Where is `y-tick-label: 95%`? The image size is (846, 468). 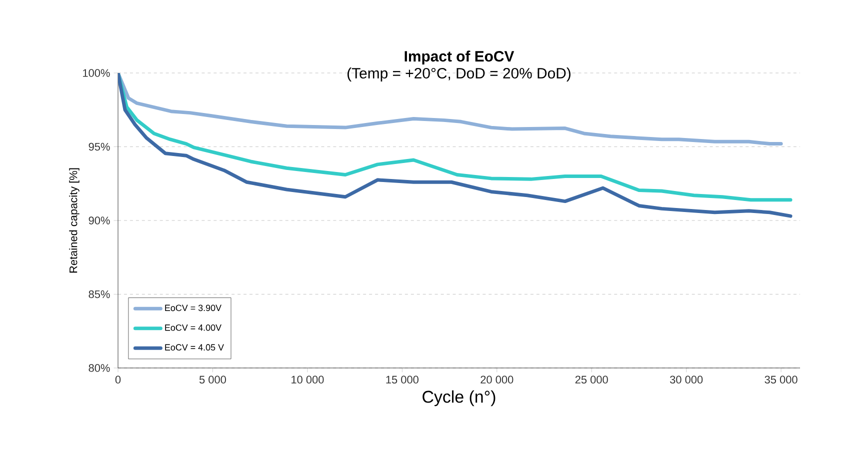
y-tick-label: 95% is located at coordinates (99, 146).